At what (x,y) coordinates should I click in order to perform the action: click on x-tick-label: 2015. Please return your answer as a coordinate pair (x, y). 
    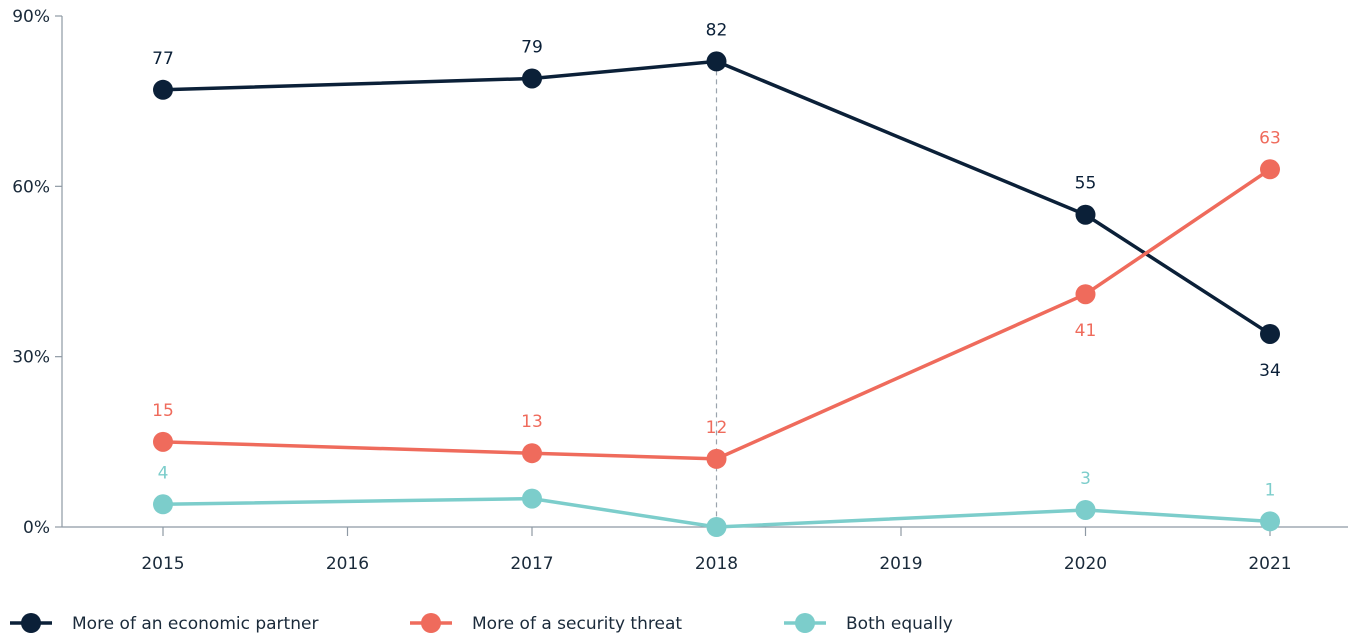
    Looking at the image, I should click on (162, 564).